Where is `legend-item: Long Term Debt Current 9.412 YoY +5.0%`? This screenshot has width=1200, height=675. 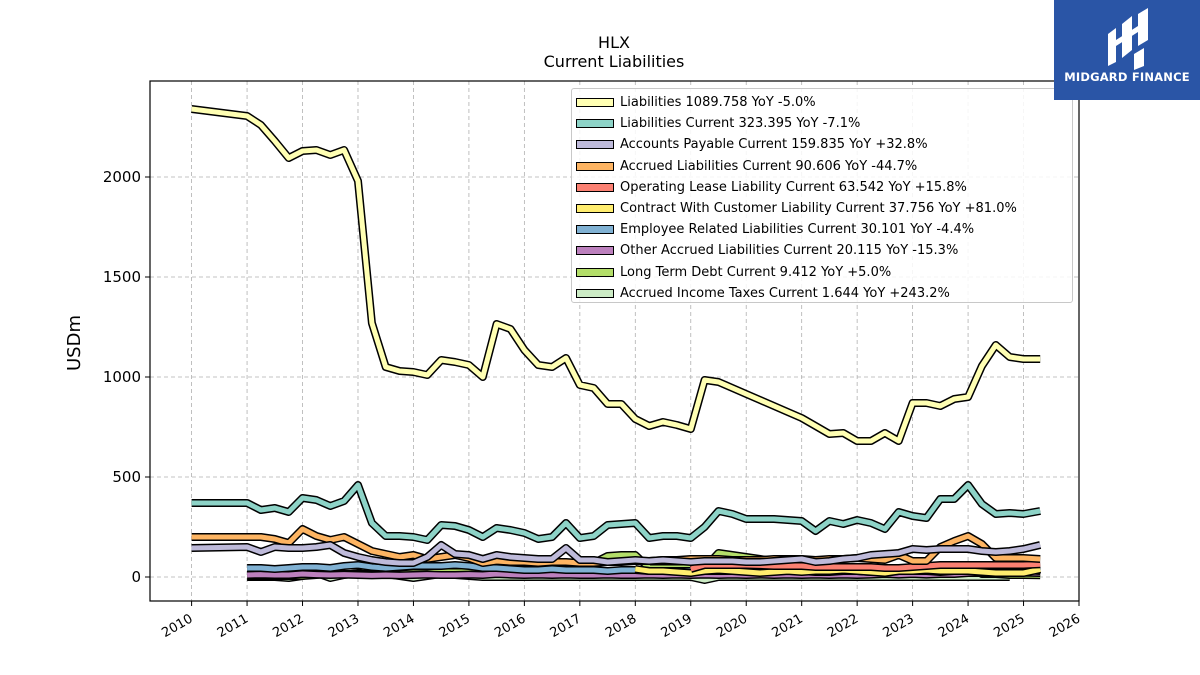 legend-item: Long Term Debt Current 9.412 YoY +5.0% is located at coordinates (822, 272).